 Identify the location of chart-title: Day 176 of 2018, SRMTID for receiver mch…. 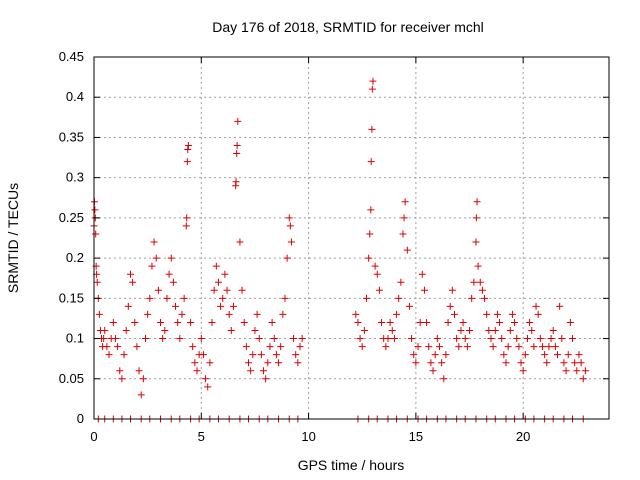
(348, 27).